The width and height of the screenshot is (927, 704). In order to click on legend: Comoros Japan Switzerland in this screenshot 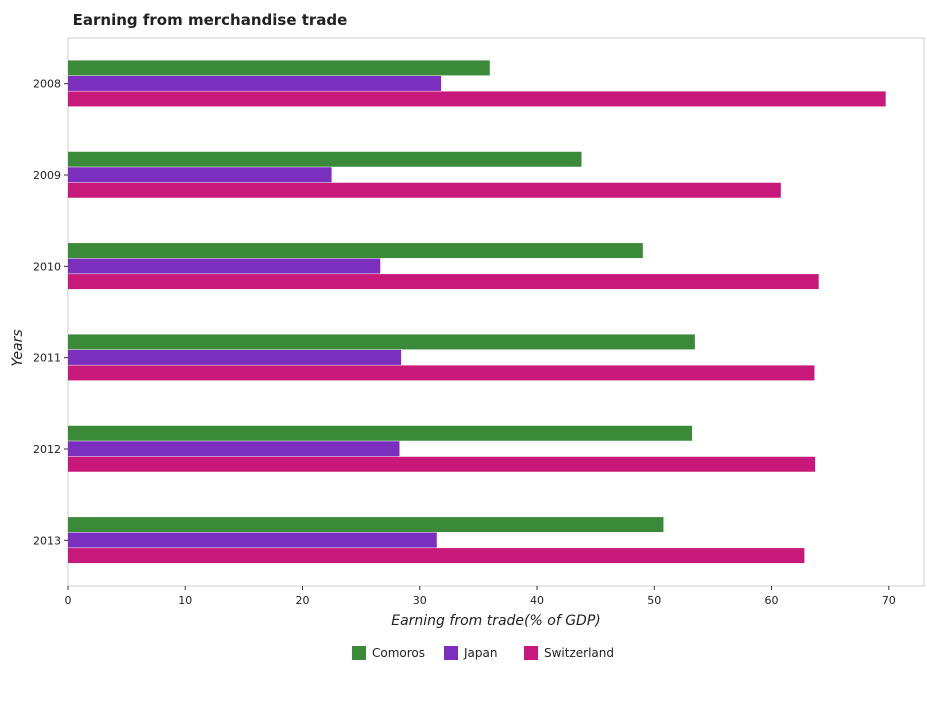, I will do `click(483, 653)`.